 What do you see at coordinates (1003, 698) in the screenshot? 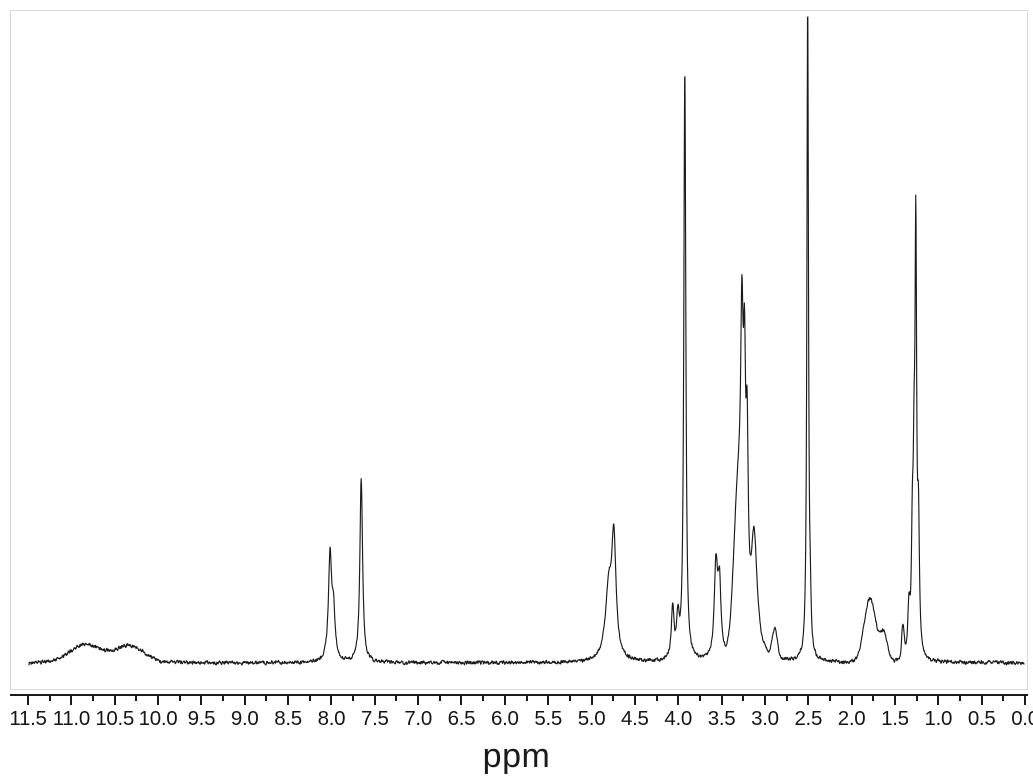
I see `axis-tick-0.25` at bounding box center [1003, 698].